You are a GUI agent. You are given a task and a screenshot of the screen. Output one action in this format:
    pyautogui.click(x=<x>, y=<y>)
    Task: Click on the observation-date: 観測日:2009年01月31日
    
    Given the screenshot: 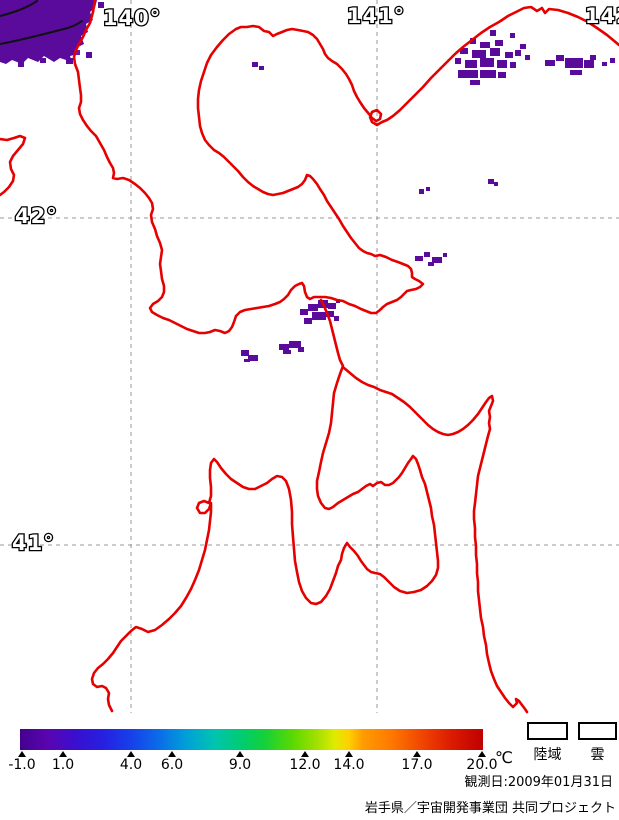 What is the action you would take?
    pyautogui.click(x=538, y=782)
    